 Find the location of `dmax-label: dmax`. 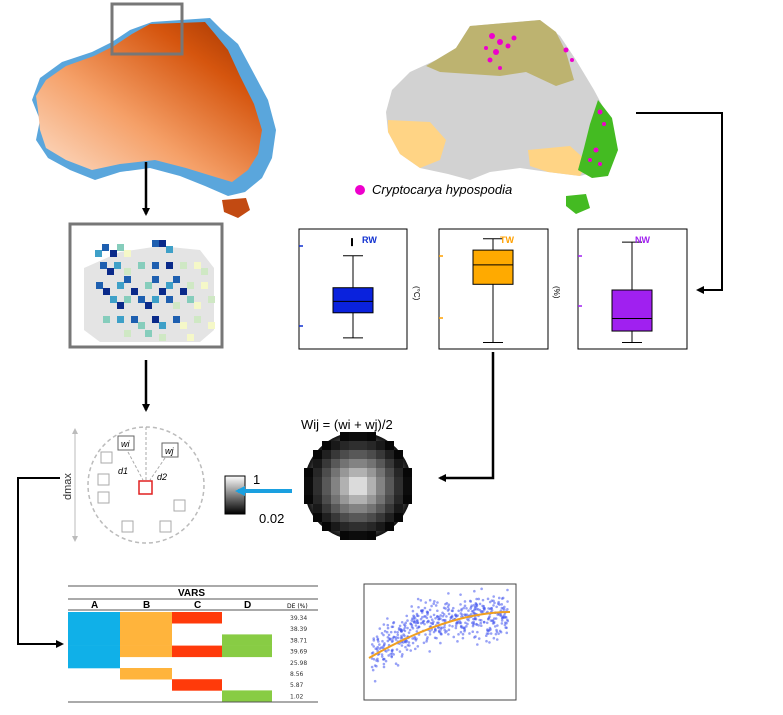

dmax-label: dmax is located at coordinates (68, 486).